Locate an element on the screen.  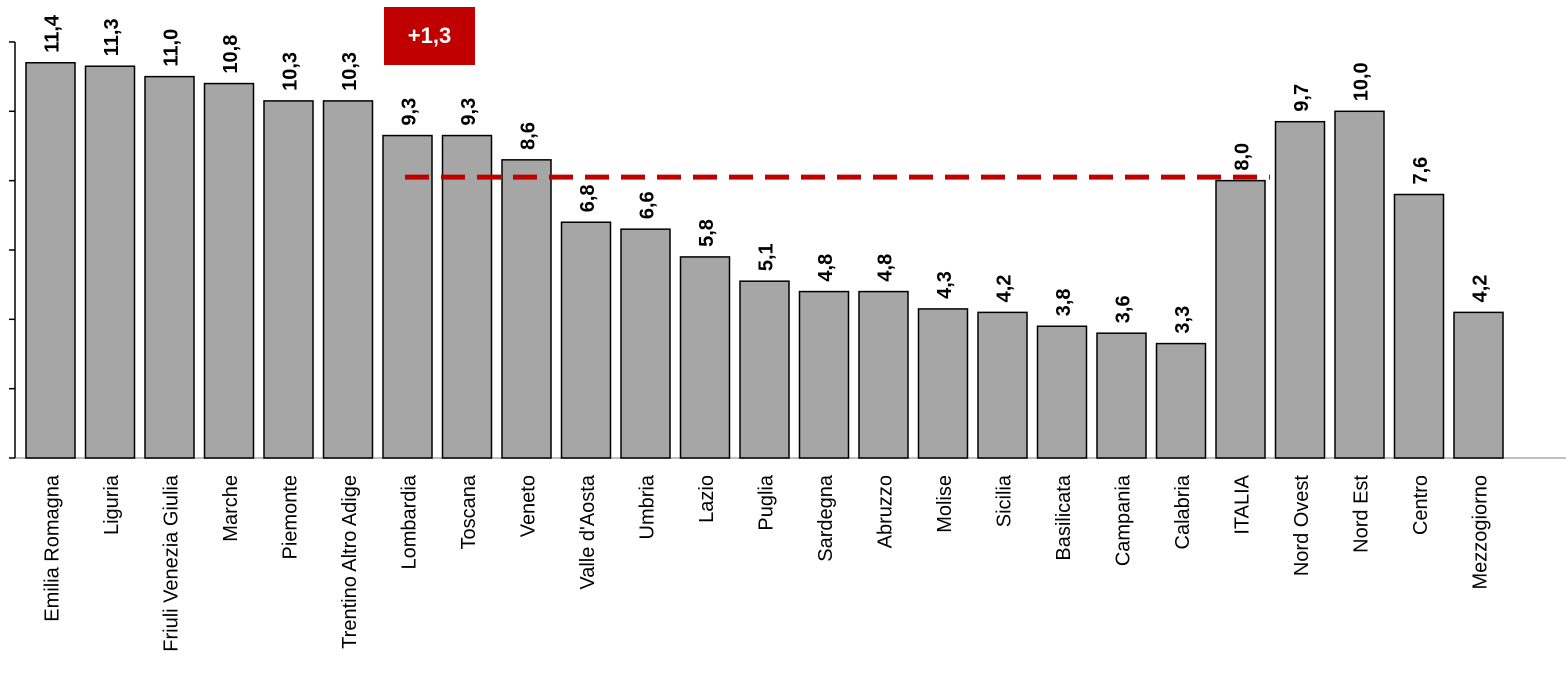
category-label: Sicilia is located at coordinates (1005, 500).